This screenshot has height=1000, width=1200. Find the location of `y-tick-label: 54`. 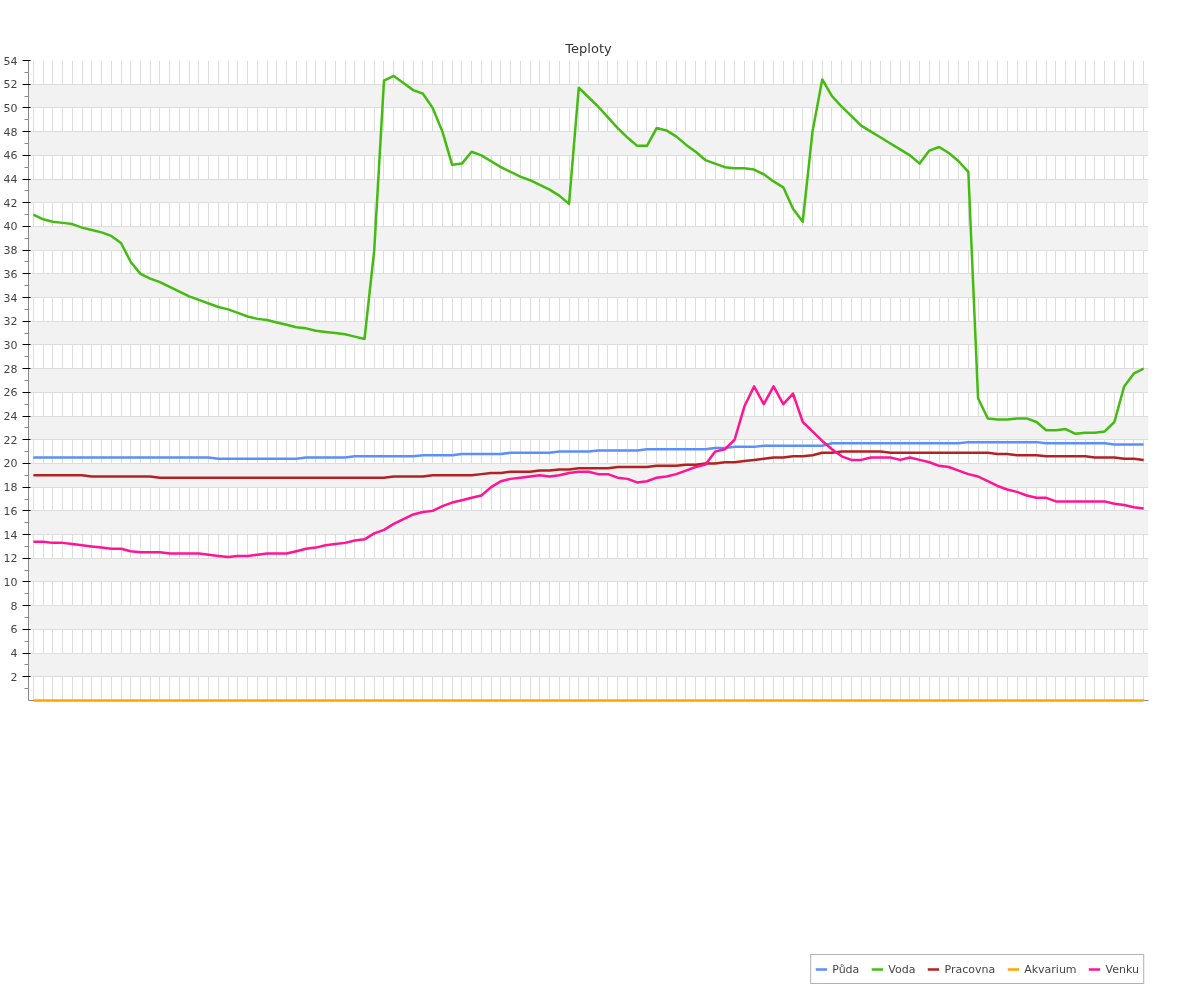

y-tick-label: 54 is located at coordinates (10, 61).